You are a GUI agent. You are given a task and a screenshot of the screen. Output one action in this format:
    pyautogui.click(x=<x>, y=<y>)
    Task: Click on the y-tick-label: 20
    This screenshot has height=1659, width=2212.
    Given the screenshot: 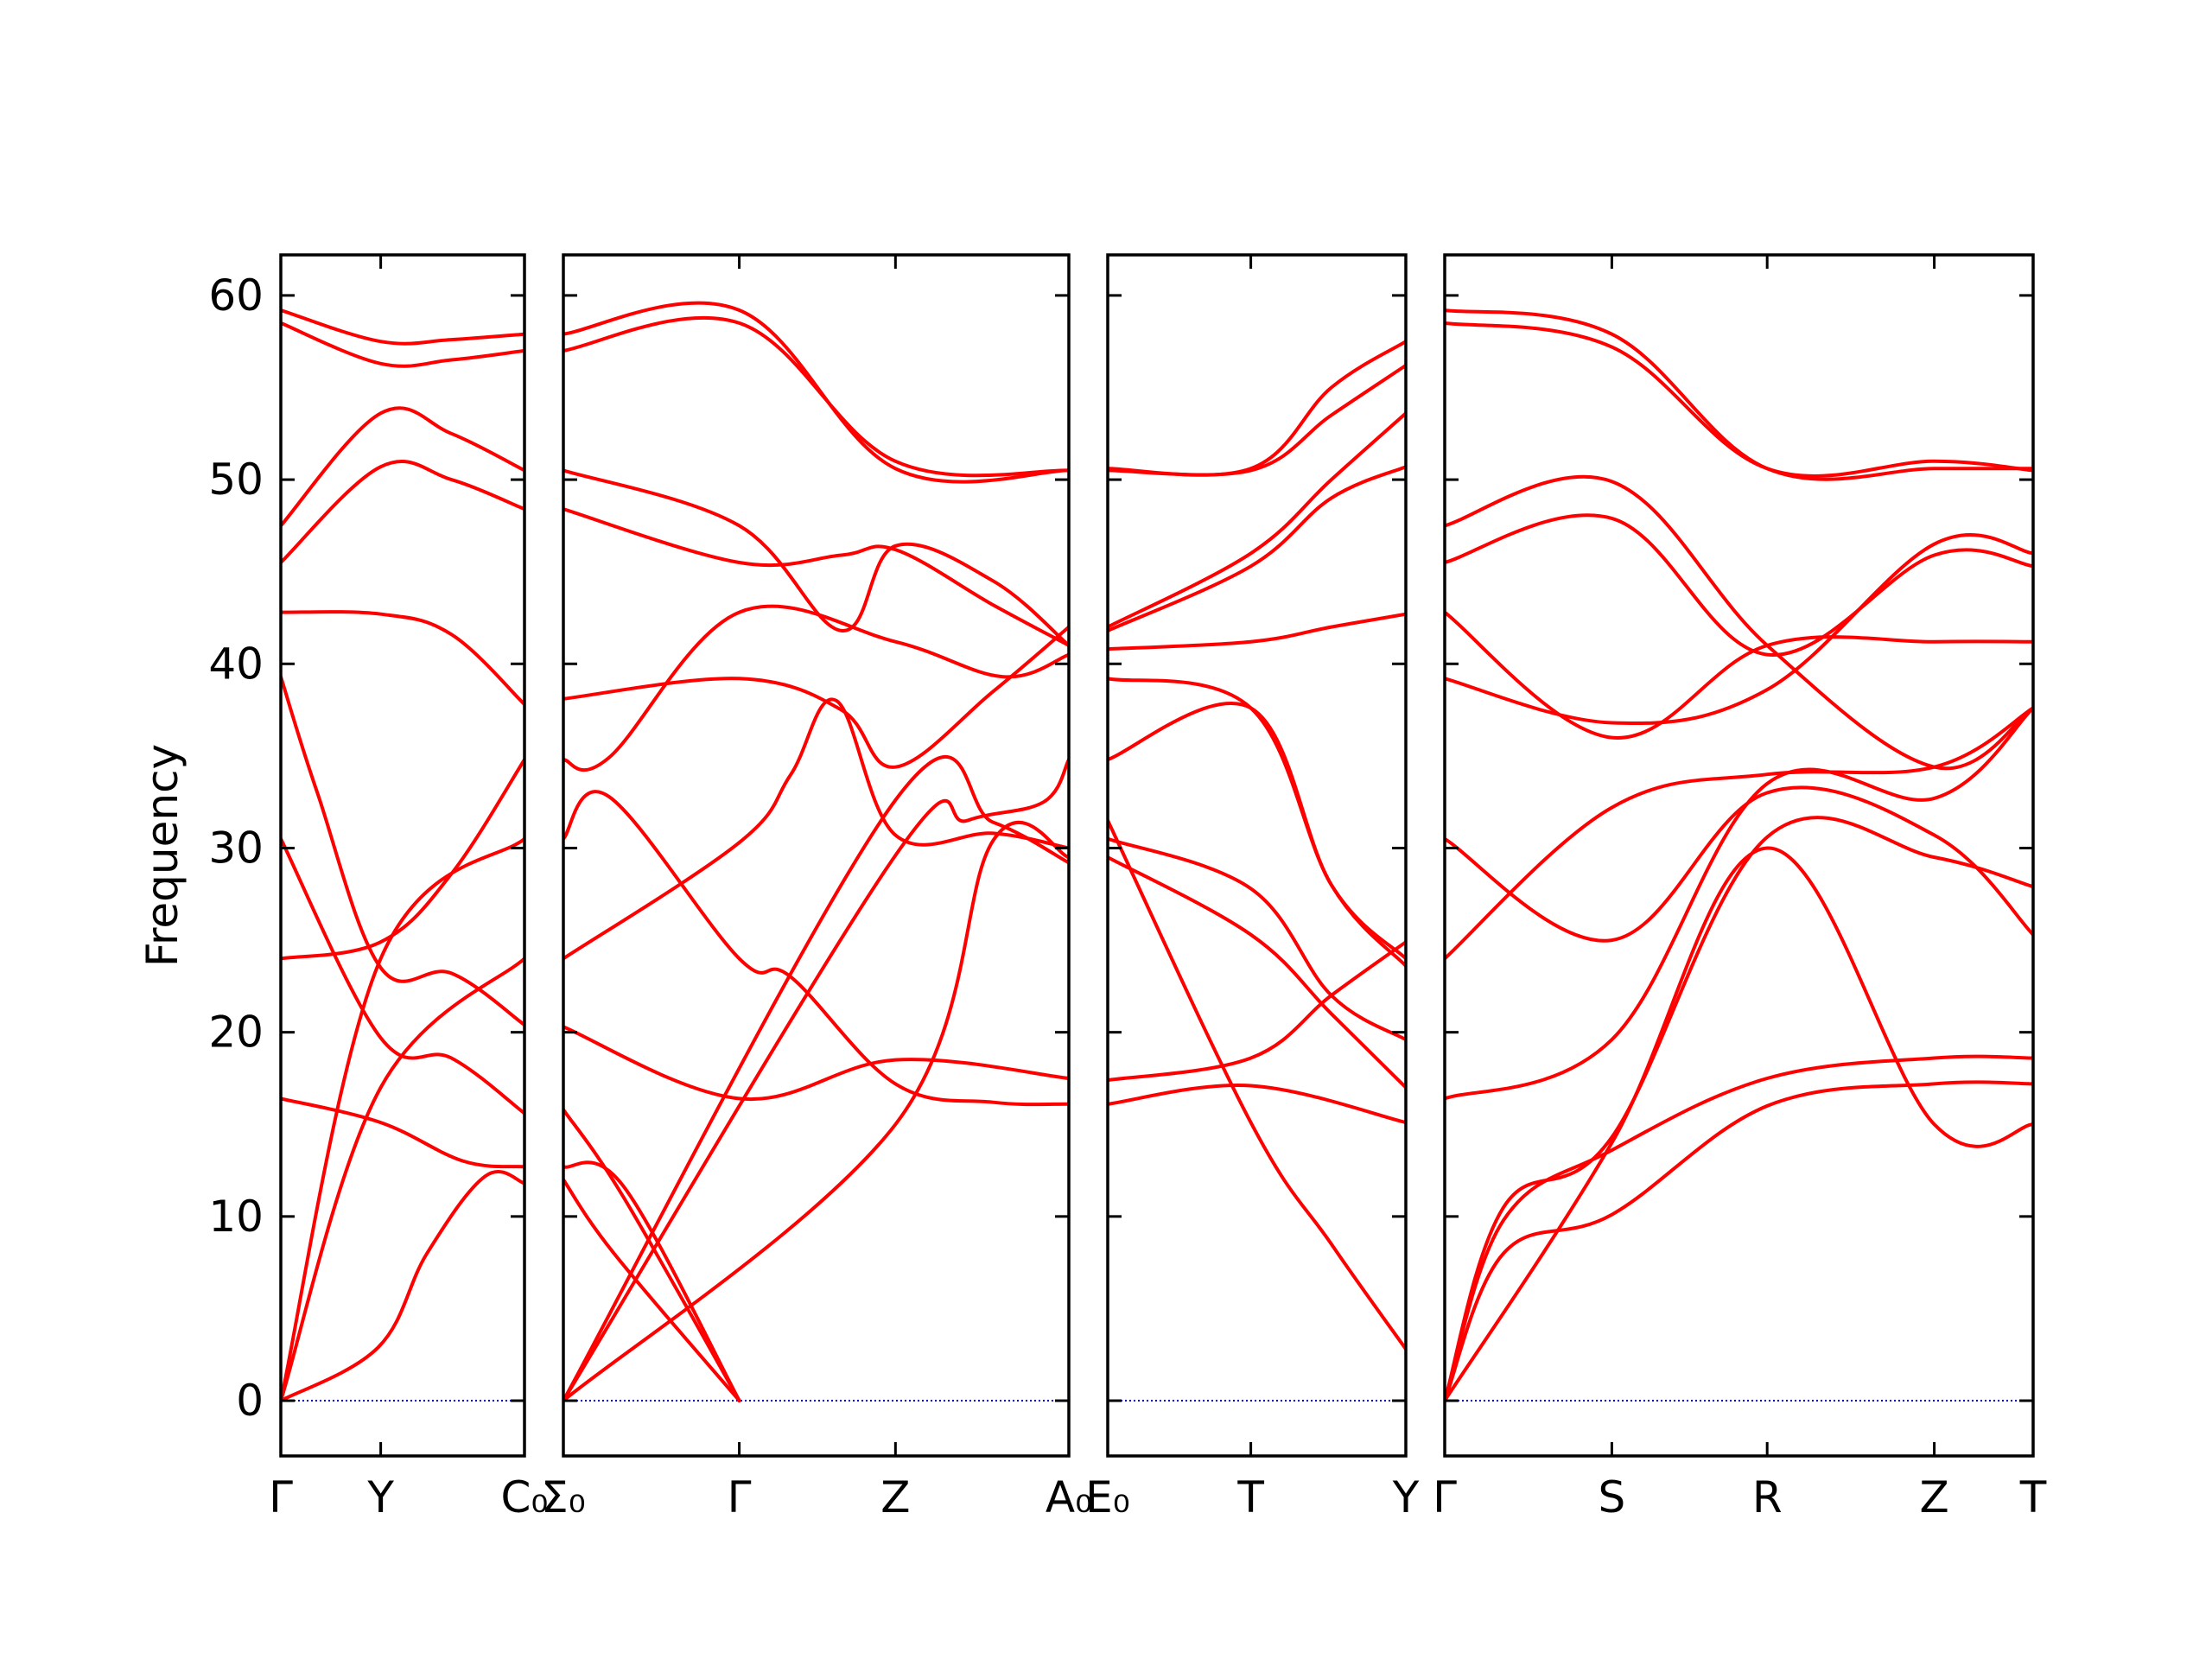 What is the action you would take?
    pyautogui.click(x=236, y=1032)
    